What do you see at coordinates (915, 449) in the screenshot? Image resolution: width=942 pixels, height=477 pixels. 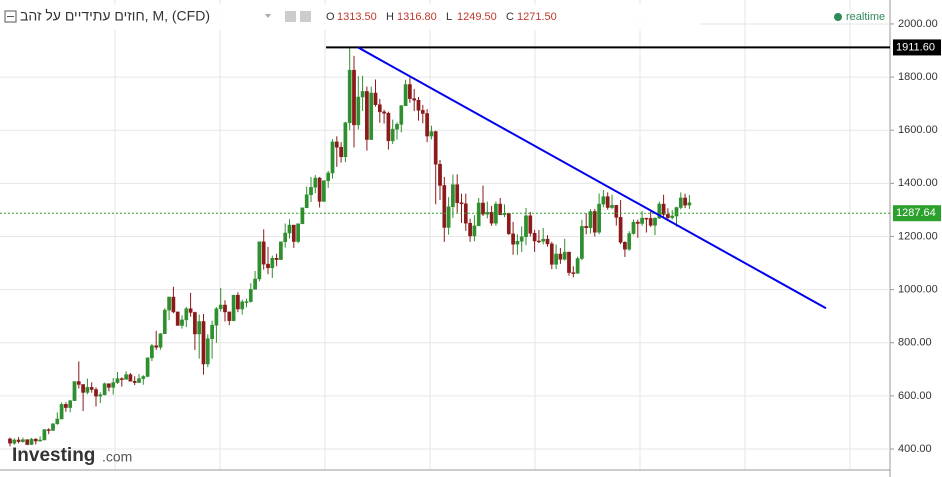 I see `y-tick-label: 400.00` at bounding box center [915, 449].